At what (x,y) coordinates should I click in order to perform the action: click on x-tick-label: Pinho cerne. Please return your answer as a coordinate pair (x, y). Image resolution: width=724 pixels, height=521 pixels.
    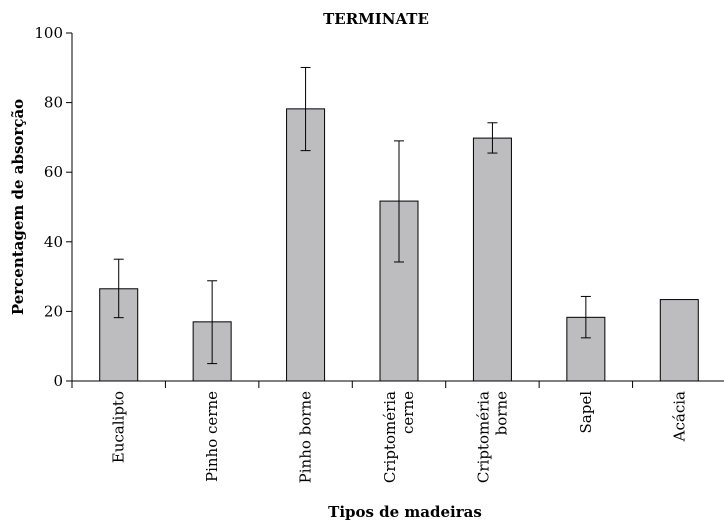
    Looking at the image, I should click on (212, 436).